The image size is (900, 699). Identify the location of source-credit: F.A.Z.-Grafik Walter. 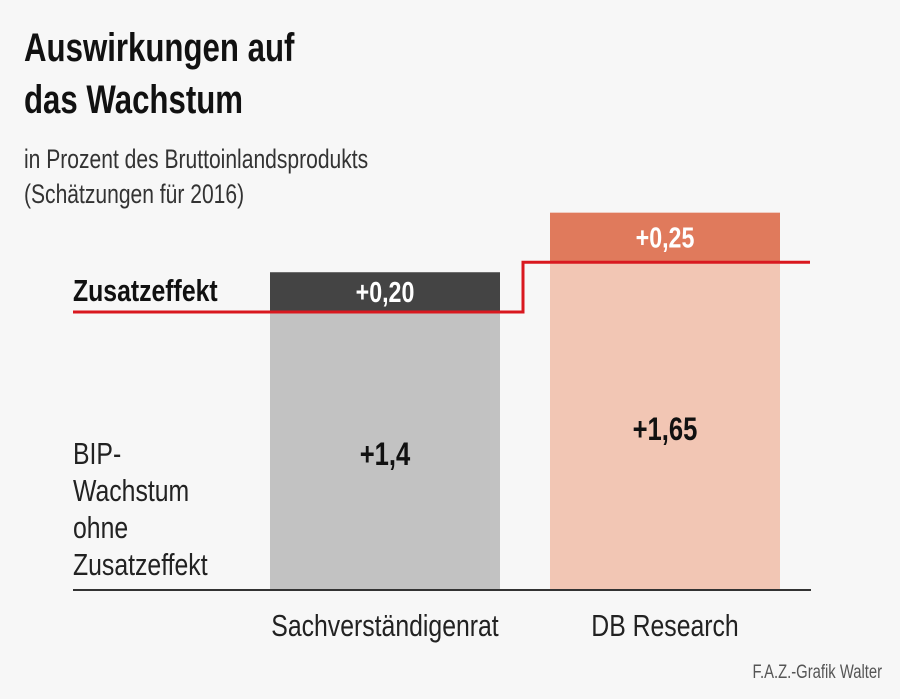
(817, 672).